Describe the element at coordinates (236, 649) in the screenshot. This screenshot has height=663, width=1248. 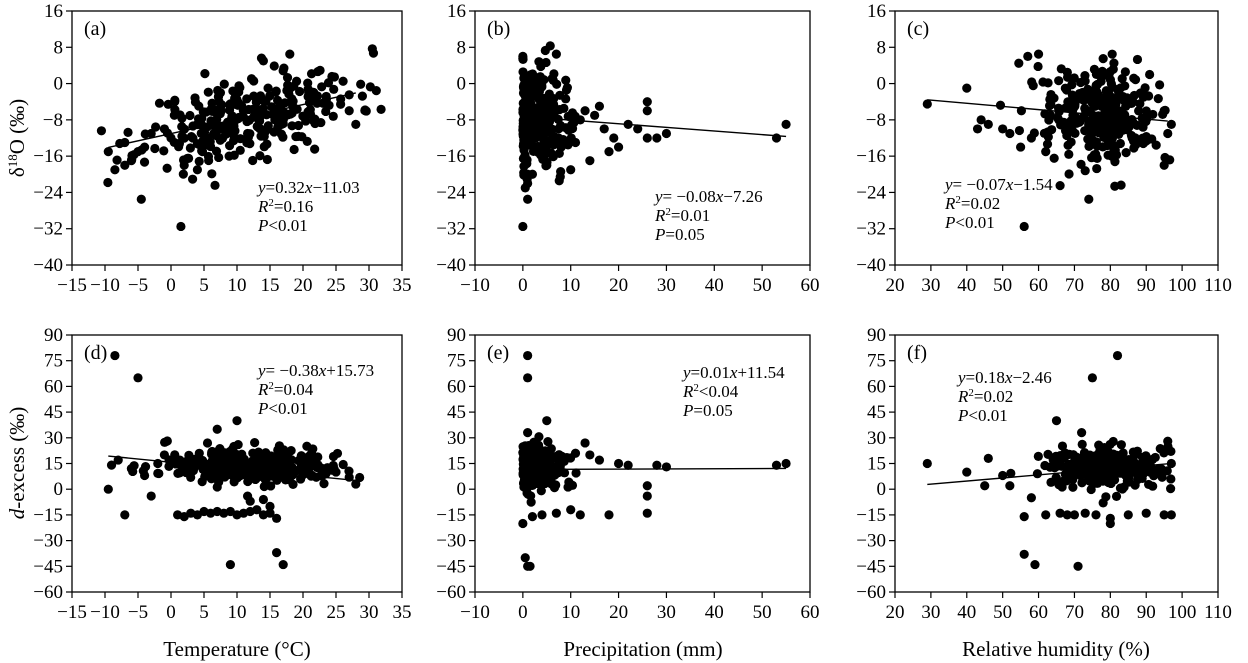
I see `x-axis-title: Temperature (°C)` at that location.